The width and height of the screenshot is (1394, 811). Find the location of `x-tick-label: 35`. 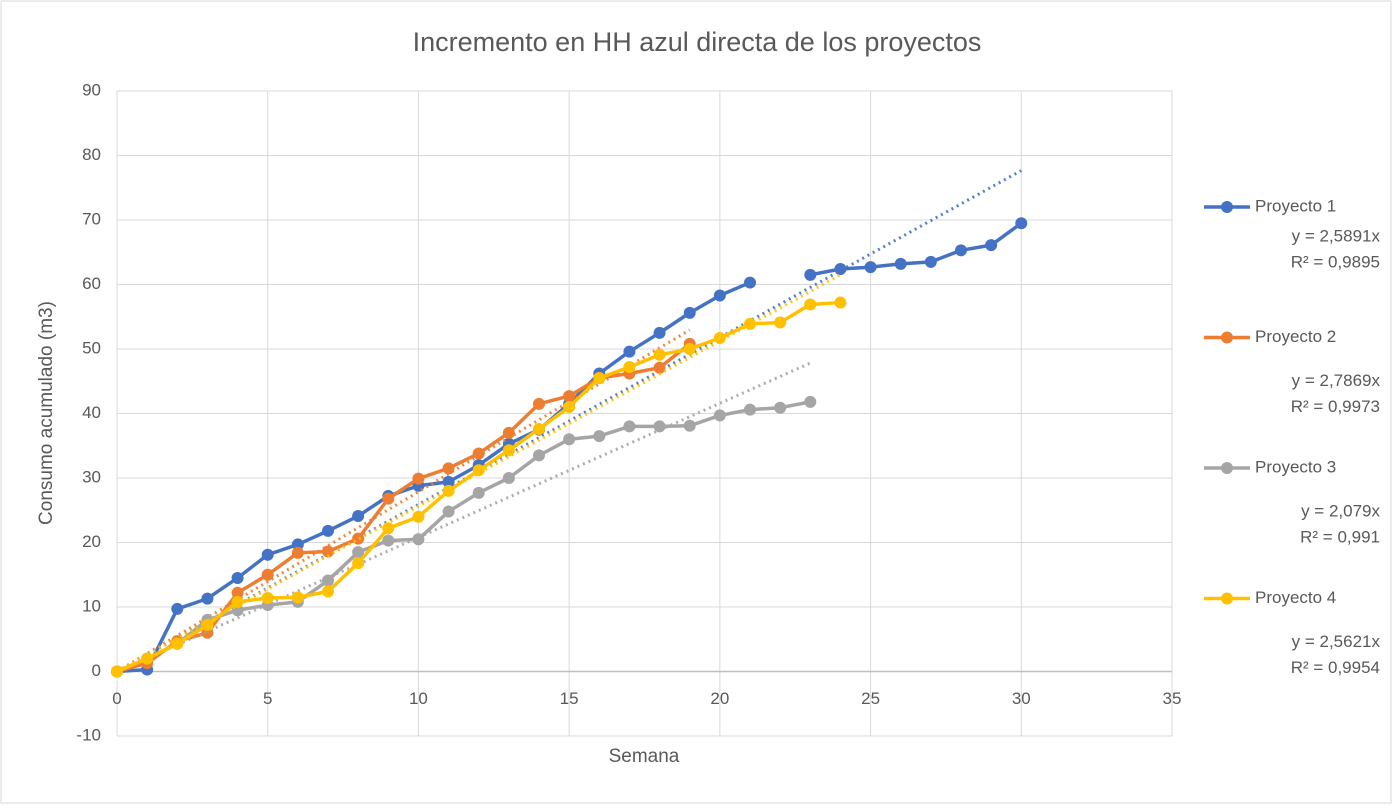

x-tick-label: 35 is located at coordinates (1172, 698).